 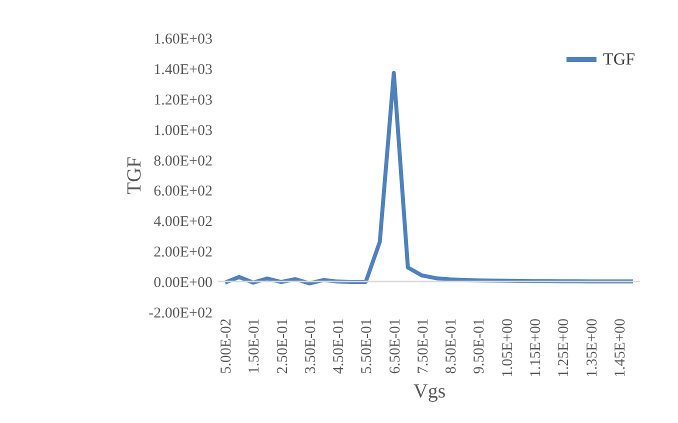 What do you see at coordinates (183, 70) in the screenshot?
I see `y-tick-label: 1.40E+03` at bounding box center [183, 70].